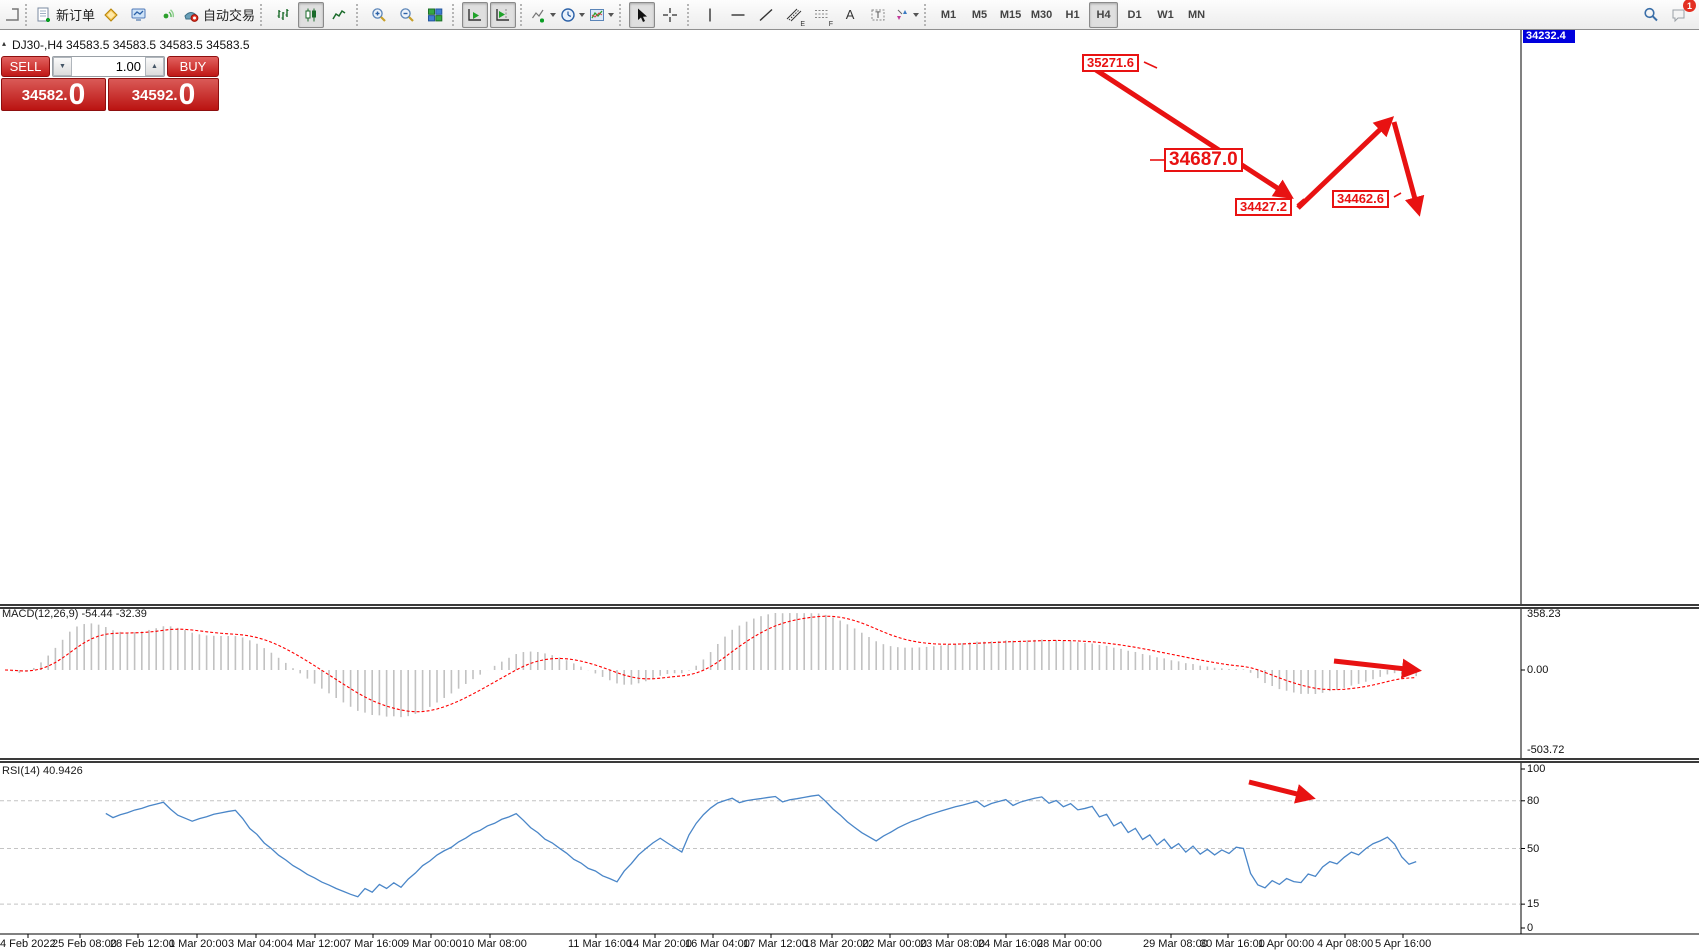  What do you see at coordinates (167, 15) in the screenshot?
I see `signals-button` at bounding box center [167, 15].